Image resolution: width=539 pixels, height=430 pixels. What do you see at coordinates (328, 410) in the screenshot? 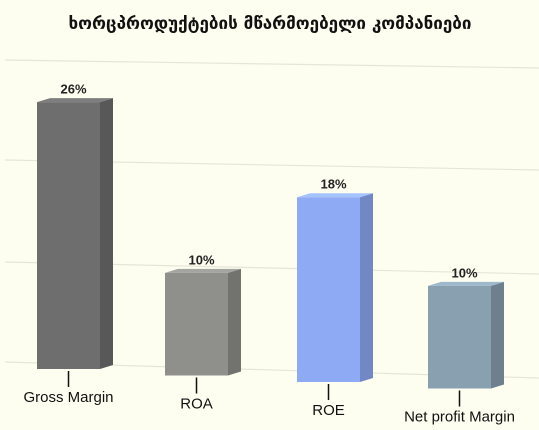
I see `x-tick-label: ROE` at bounding box center [328, 410].